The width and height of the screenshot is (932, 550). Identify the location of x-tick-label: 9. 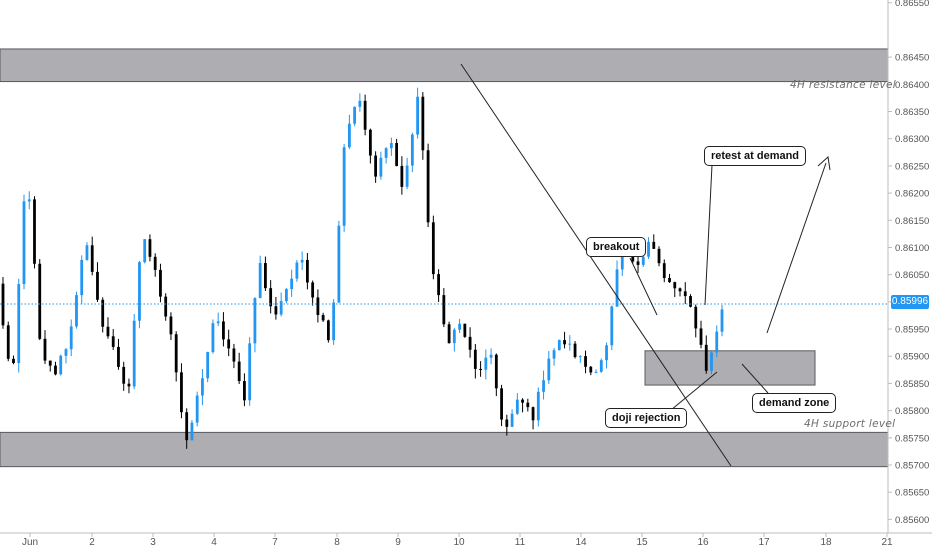
(398, 542).